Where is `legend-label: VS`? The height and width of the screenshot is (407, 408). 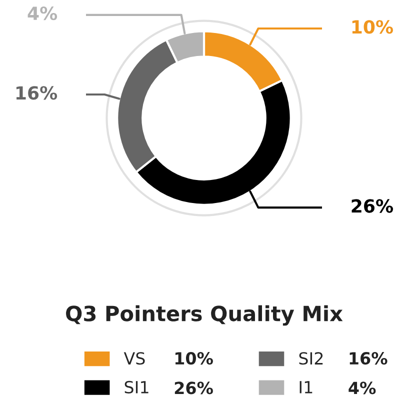
legend-label: VS is located at coordinates (134, 358).